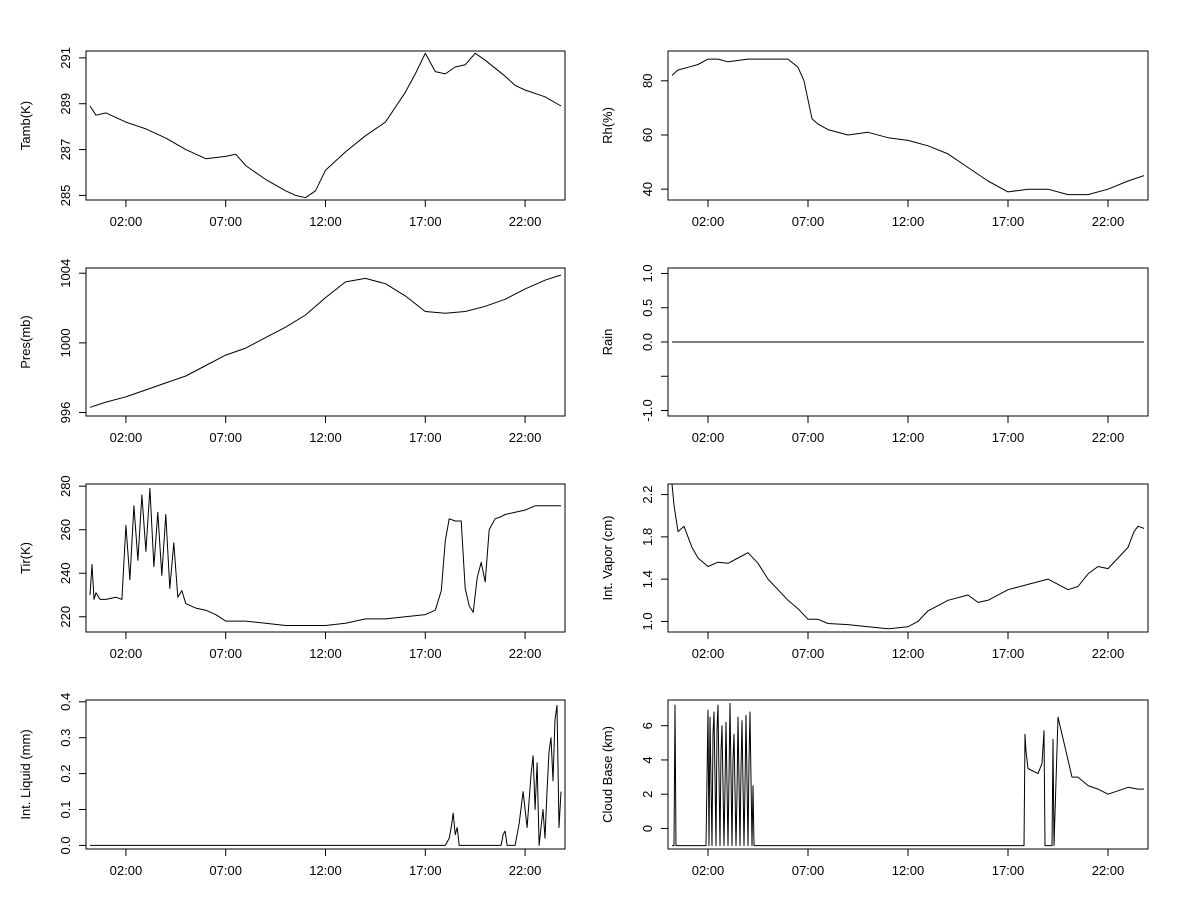  I want to click on y-tick-label: 1.4, so click(647, 579).